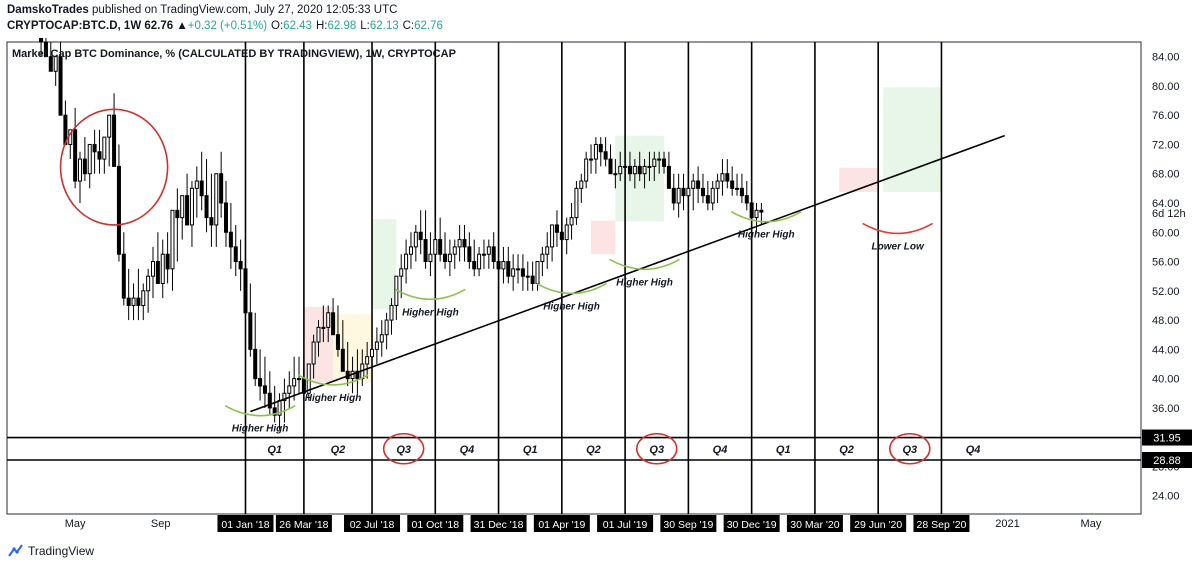 This screenshot has height=568, width=1200. I want to click on tradingview-branding: TradingView, so click(51, 551).